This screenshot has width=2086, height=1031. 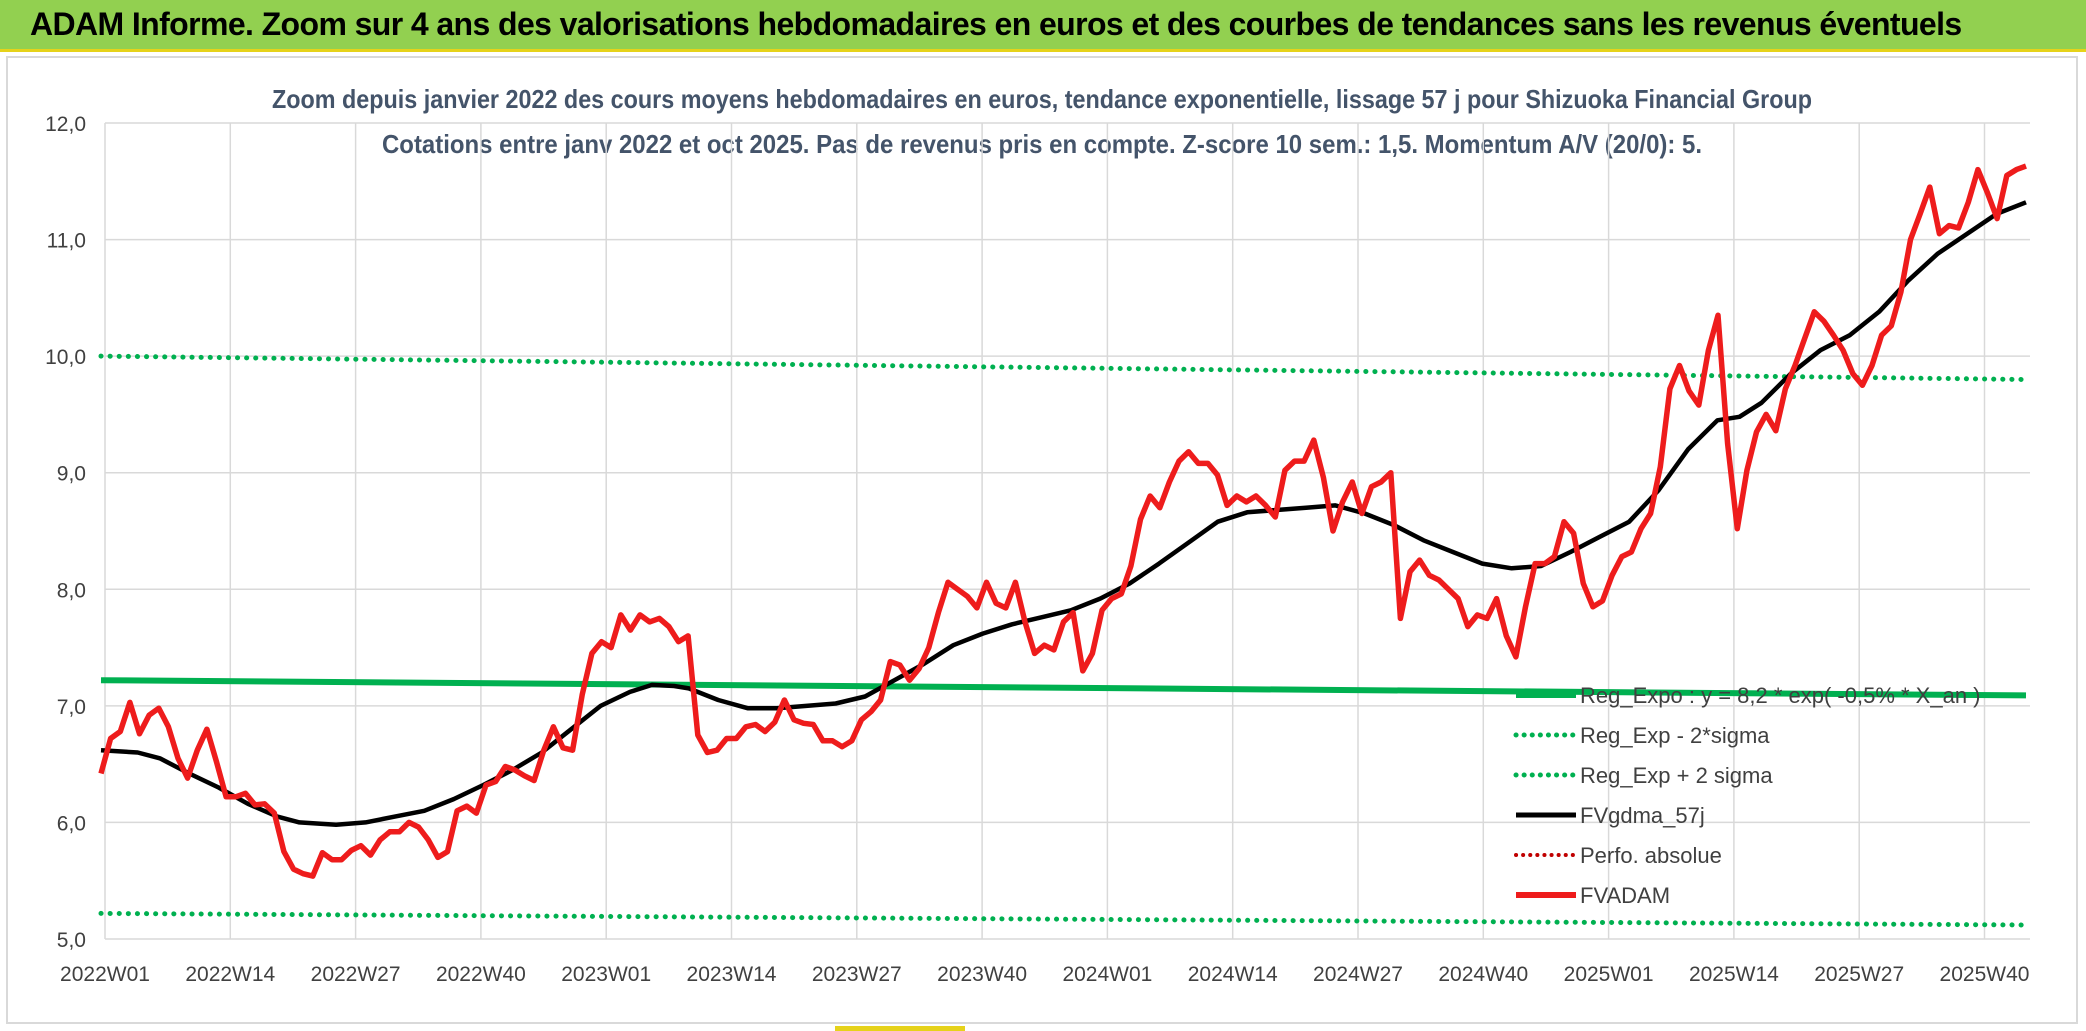 I want to click on x-tick-label: 2022W14, so click(x=230, y=974).